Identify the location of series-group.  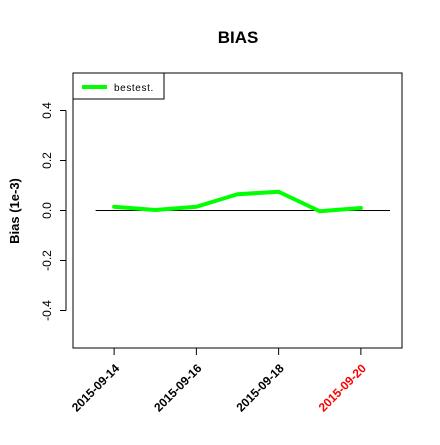
(237, 202).